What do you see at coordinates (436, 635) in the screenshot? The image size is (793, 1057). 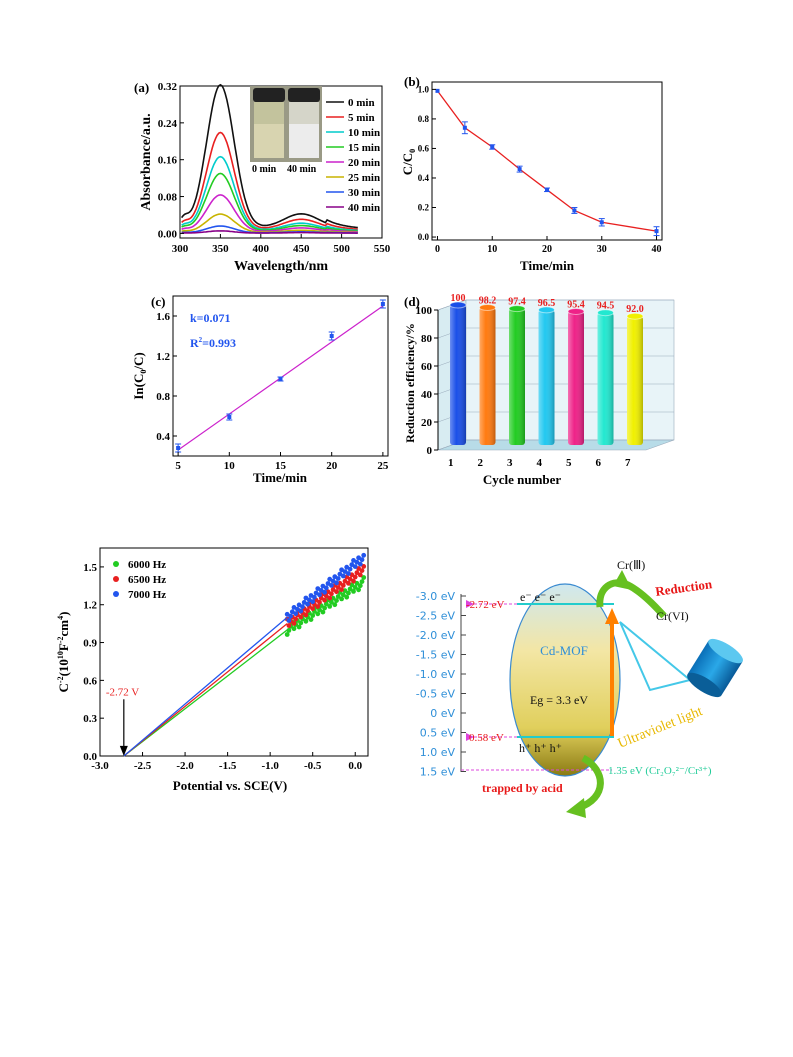 I see `scale-label-2: -2.0 eV` at bounding box center [436, 635].